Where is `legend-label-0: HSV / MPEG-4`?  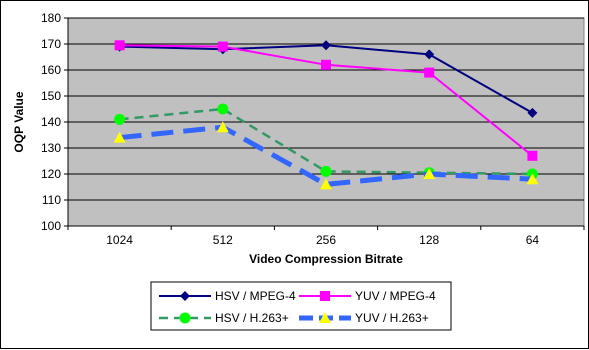 legend-label-0: HSV / MPEG-4 is located at coordinates (255, 296).